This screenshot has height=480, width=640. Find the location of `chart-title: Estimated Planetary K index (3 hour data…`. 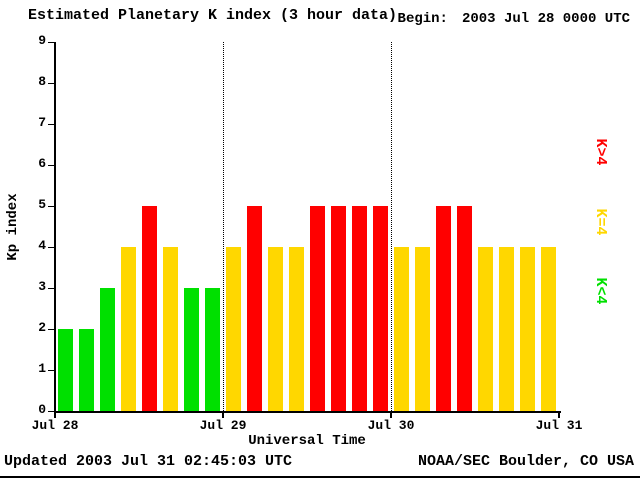

chart-title: Estimated Planetary K index (3 hour data… is located at coordinates (213, 15).